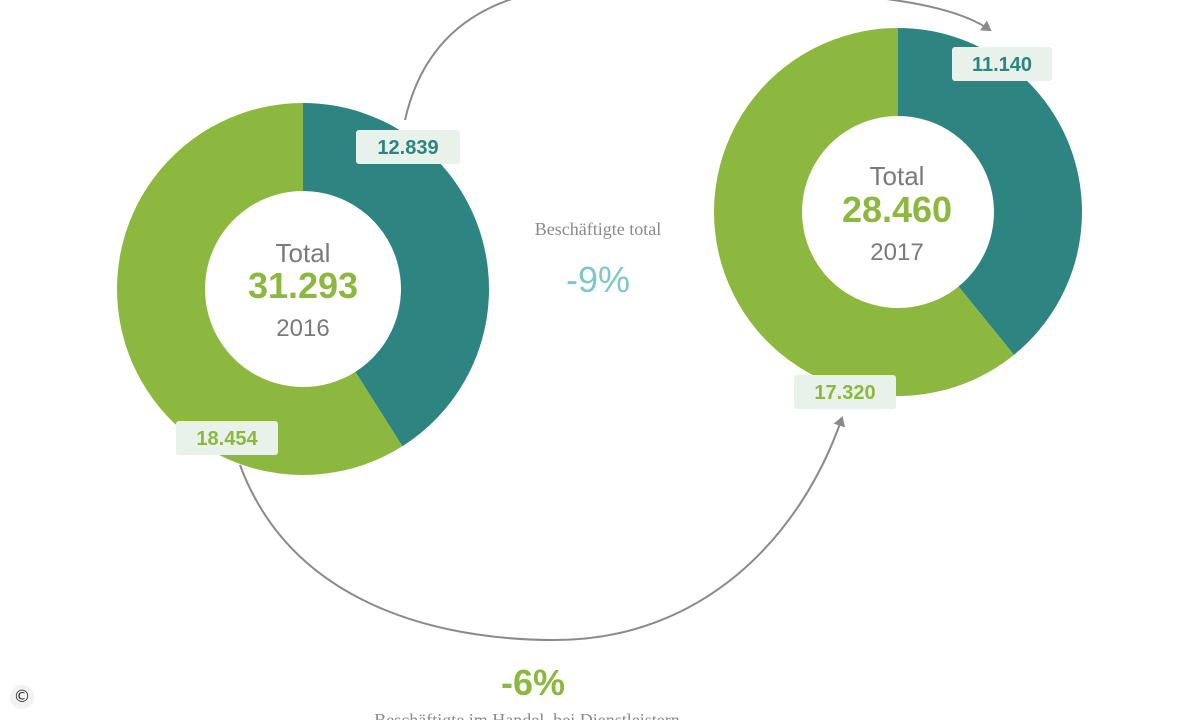  I want to click on year-2016: 2016, so click(302, 328).